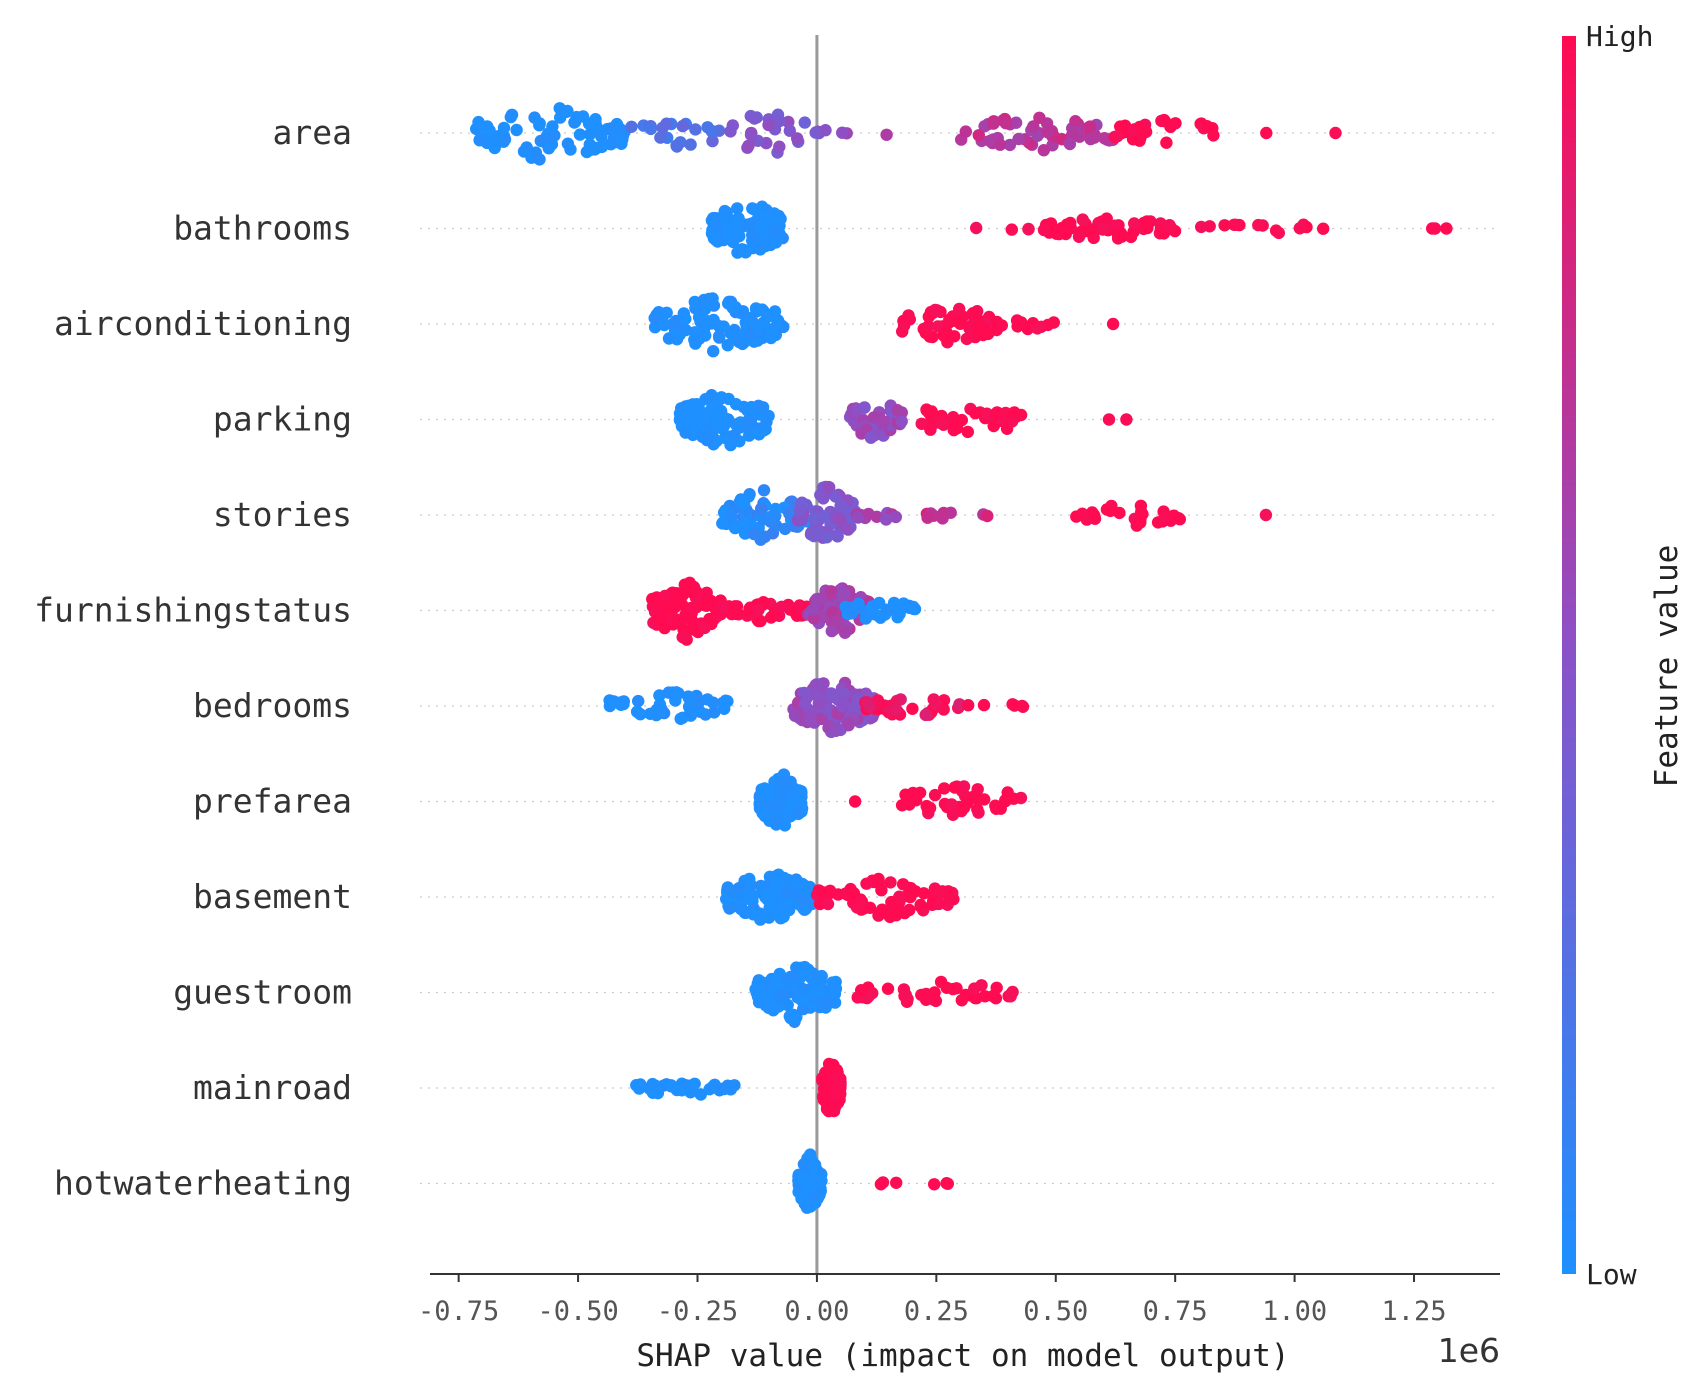 The width and height of the screenshot is (1696, 1388). Describe the element at coordinates (1414, 1311) in the screenshot. I see `x-tick-label: 1.25` at that location.